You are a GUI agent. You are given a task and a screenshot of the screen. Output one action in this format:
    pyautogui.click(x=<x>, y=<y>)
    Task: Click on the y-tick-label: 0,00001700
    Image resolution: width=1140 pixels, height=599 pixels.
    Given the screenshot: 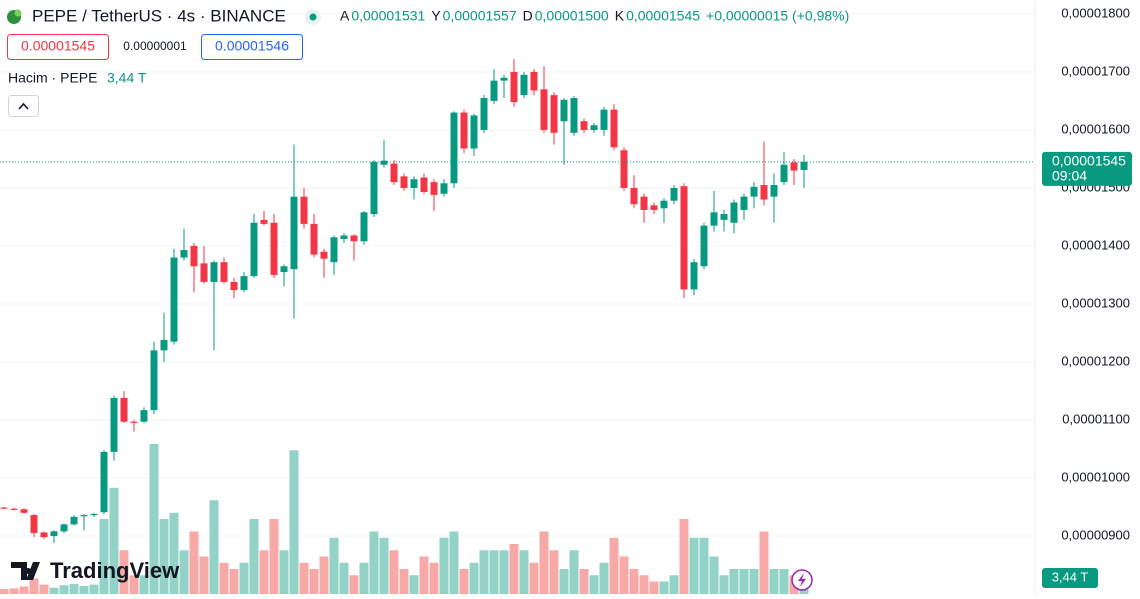 What is the action you would take?
    pyautogui.click(x=1095, y=70)
    